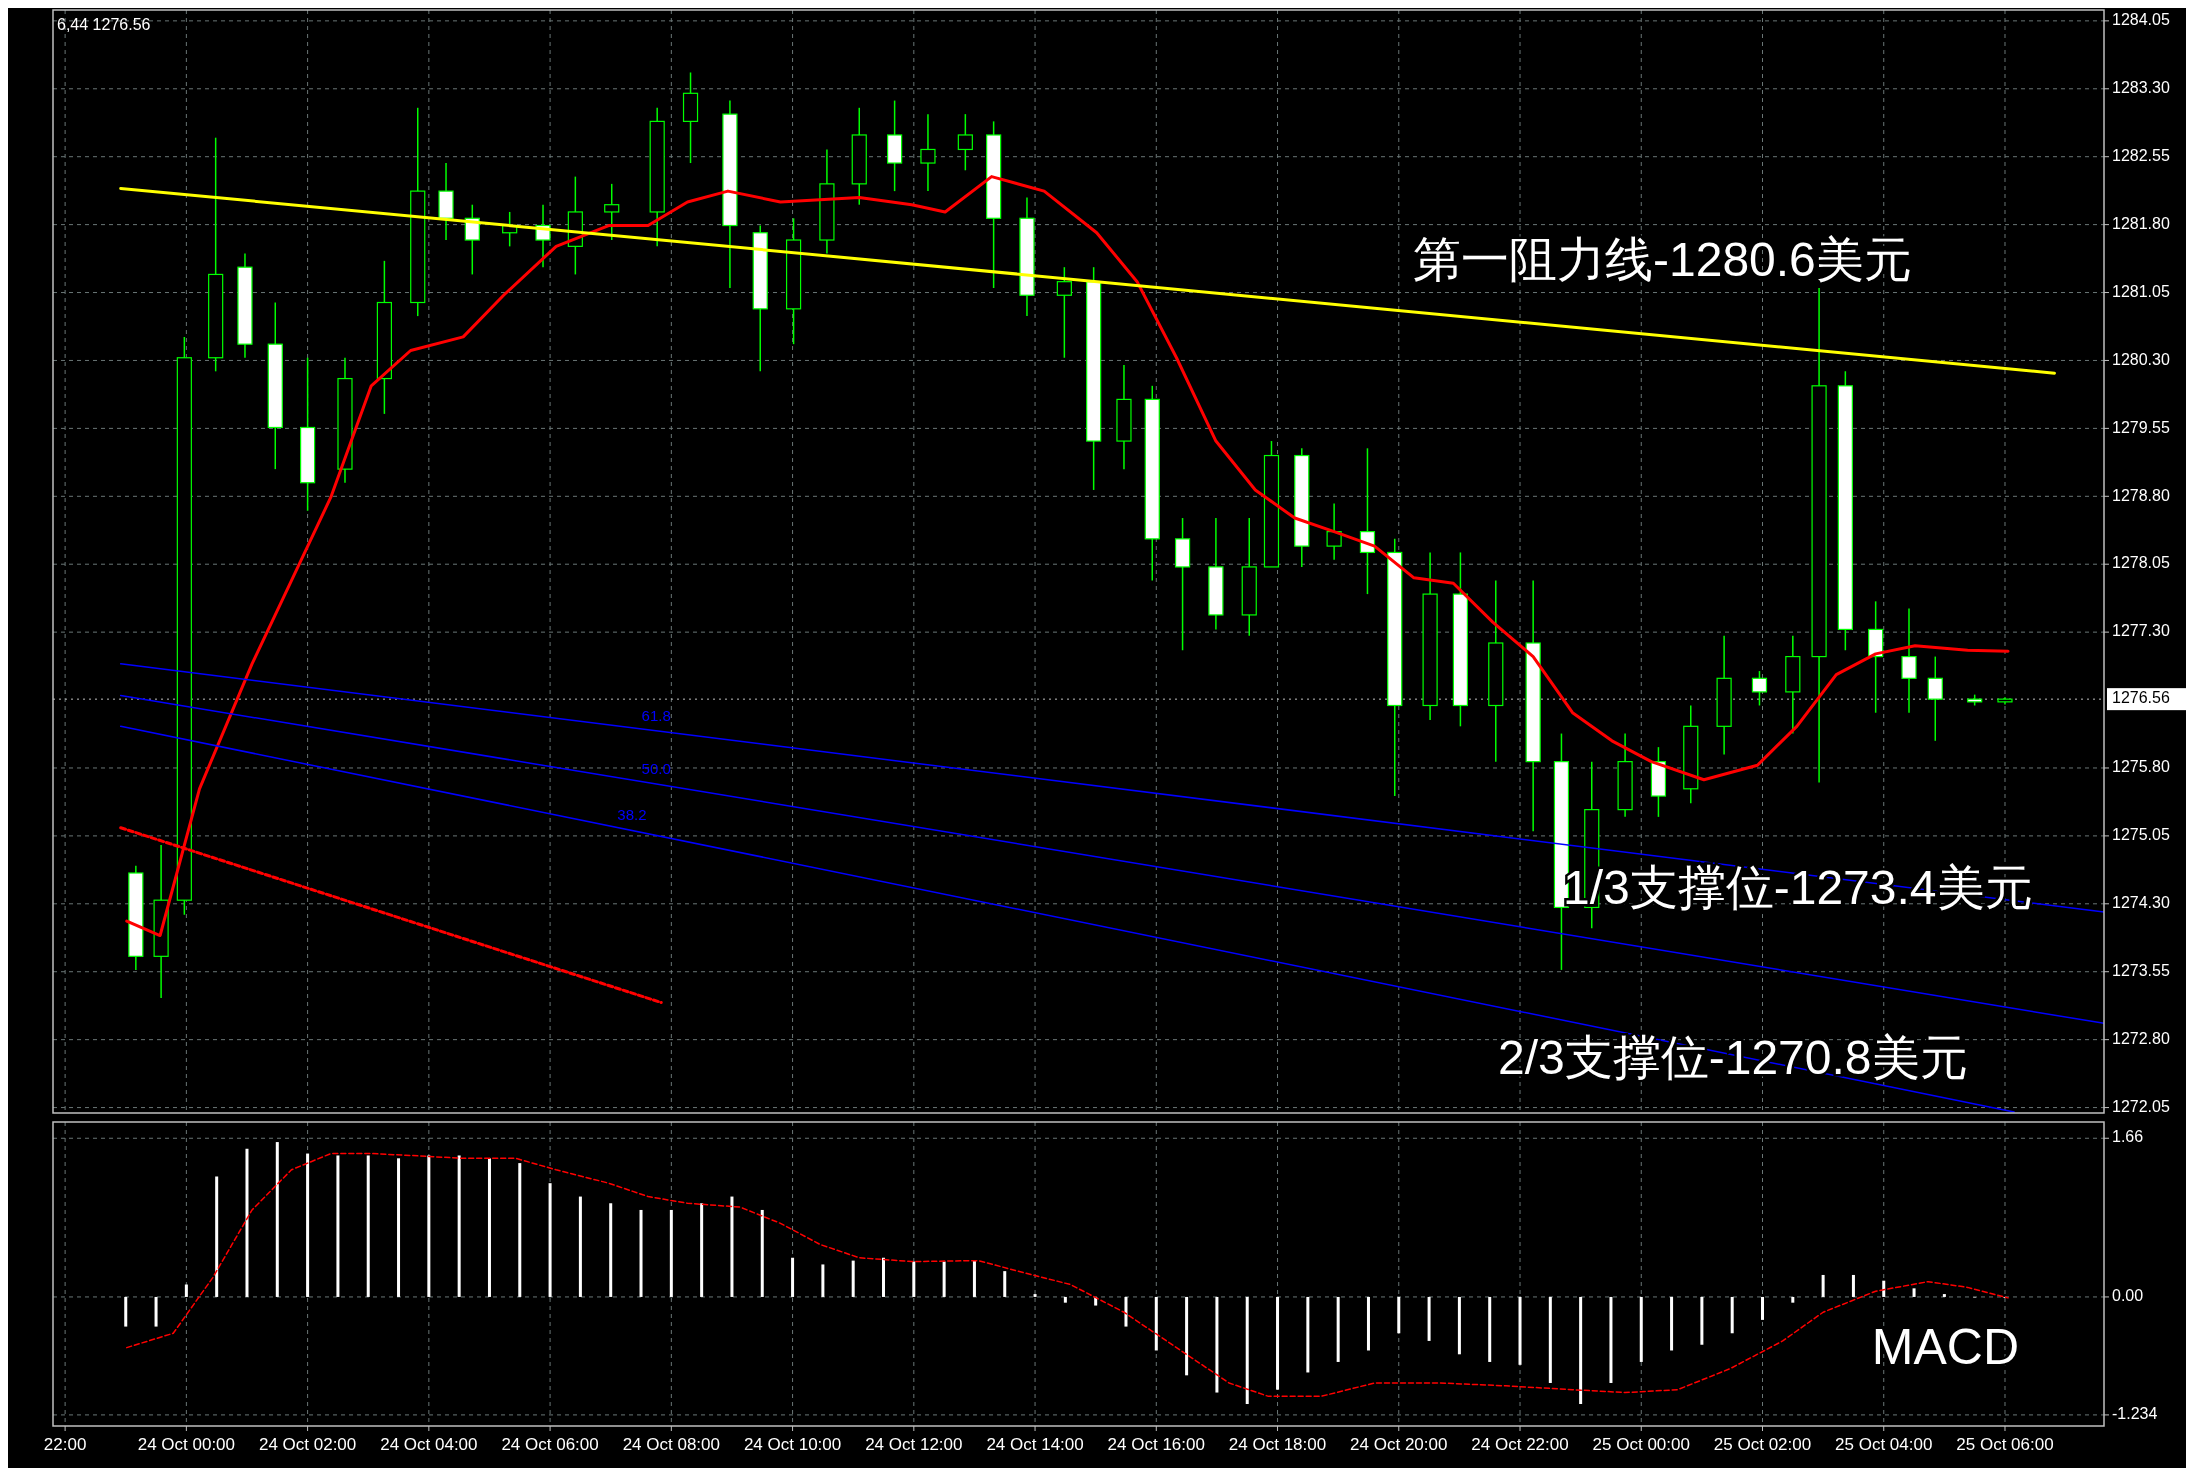 The height and width of the screenshot is (1468, 2186). Describe the element at coordinates (792, 1445) in the screenshot. I see `x-tick-label: 24 Oct 10:00` at that location.